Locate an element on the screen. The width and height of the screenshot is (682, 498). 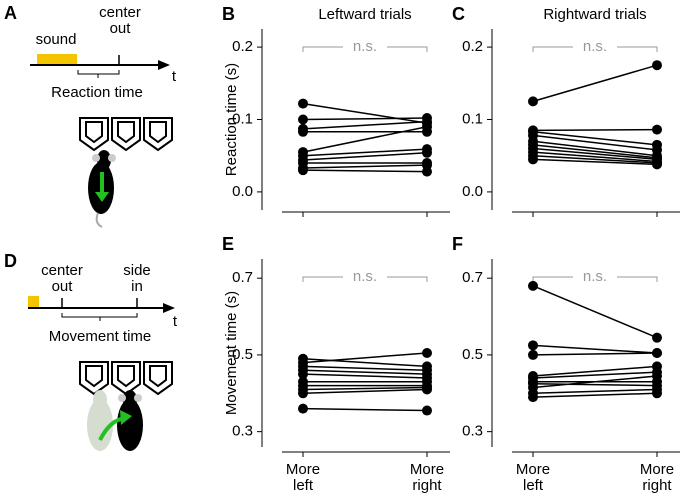
panel-letter: F is located at coordinates (457, 244).